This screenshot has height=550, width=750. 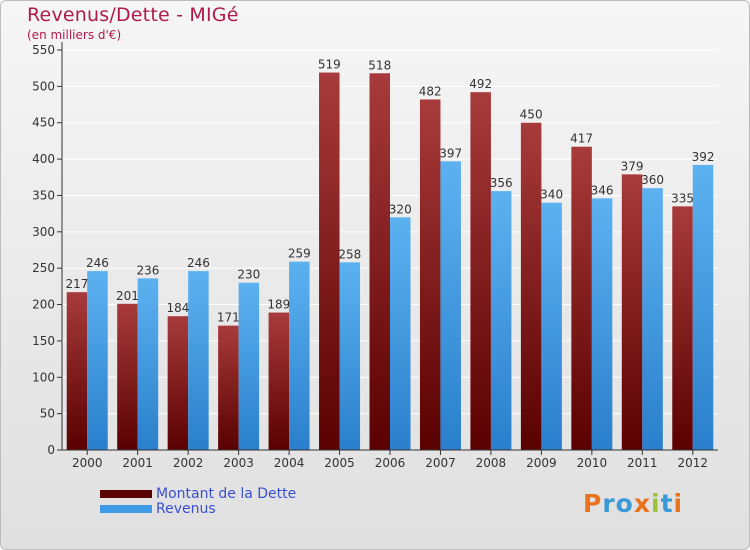 I want to click on data-label: 346, so click(x=602, y=190).